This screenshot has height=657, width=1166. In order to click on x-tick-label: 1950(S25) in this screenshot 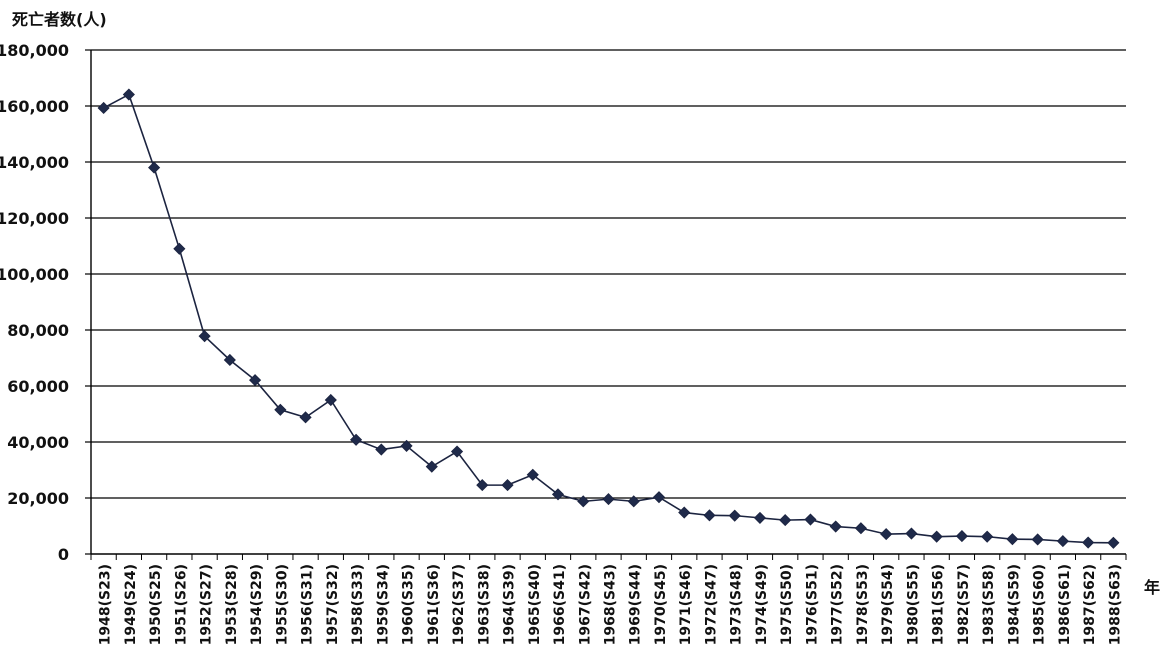, I will do `click(156, 604)`.